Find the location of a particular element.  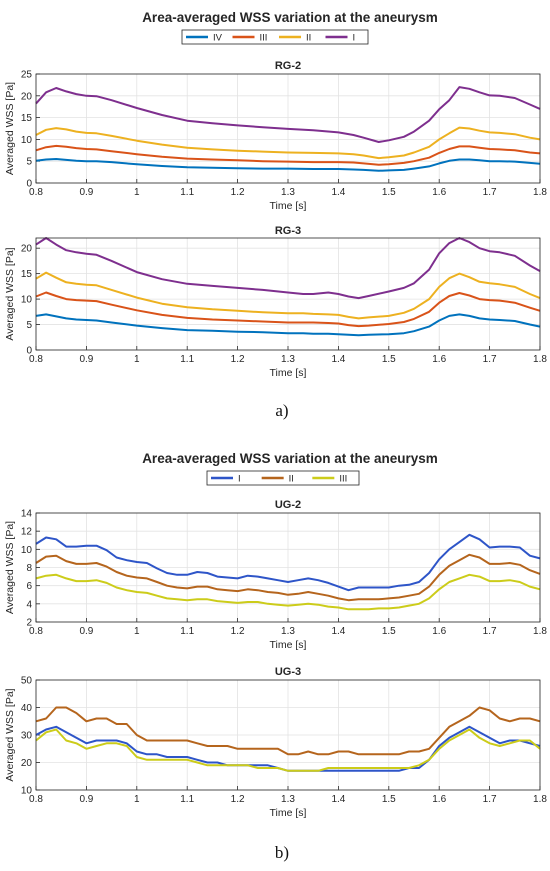

legend-box is located at coordinates (275, 37).